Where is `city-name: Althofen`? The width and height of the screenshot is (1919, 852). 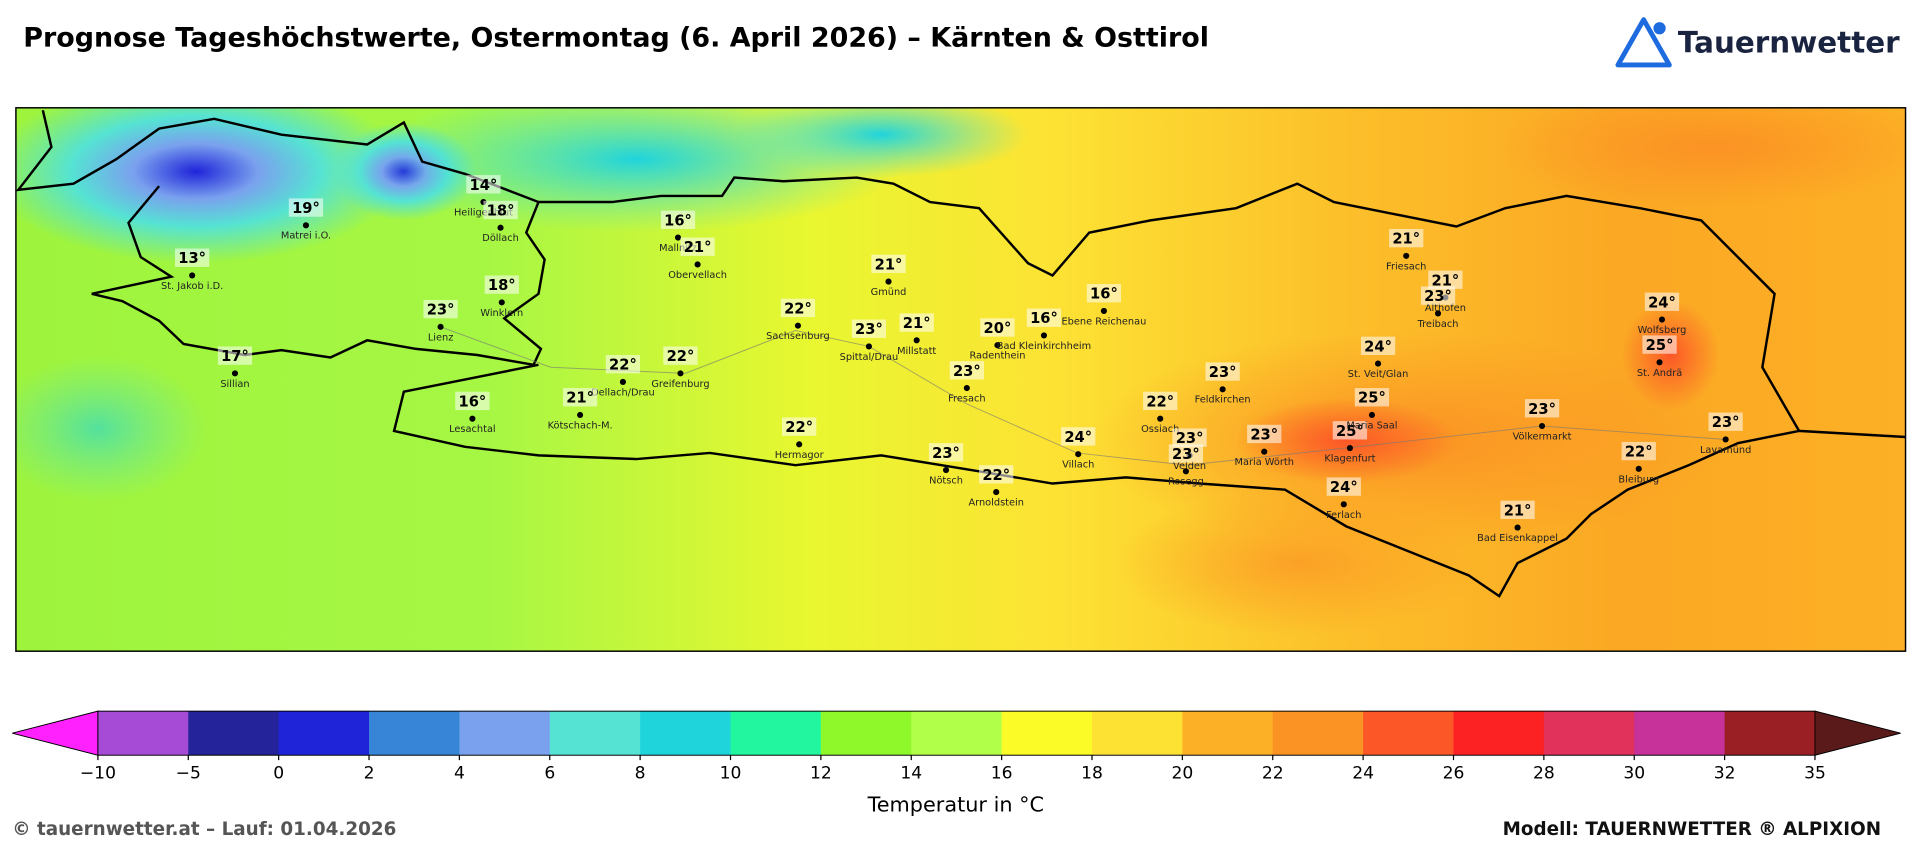
city-name: Althofen is located at coordinates (1445, 308).